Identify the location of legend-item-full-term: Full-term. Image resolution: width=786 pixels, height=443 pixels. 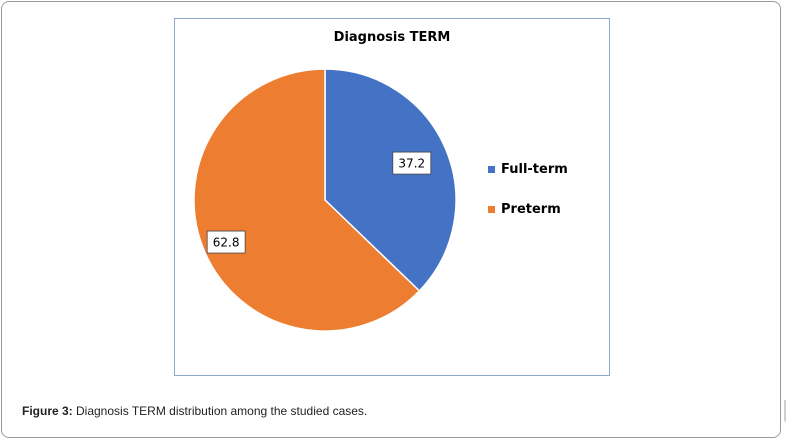
(528, 169).